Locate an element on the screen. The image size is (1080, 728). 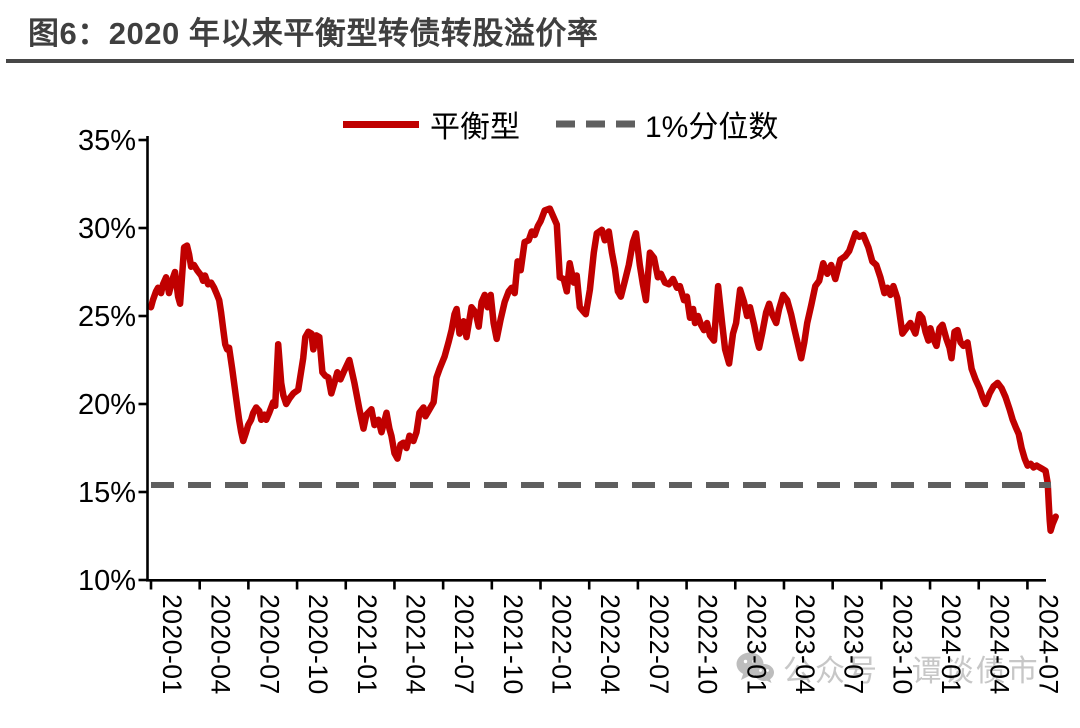
x-axis-label: 2020-01 is located at coordinates (172, 644).